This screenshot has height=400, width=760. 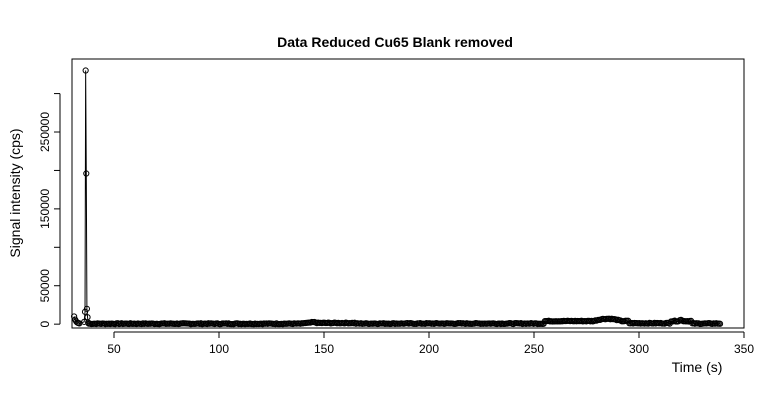 What do you see at coordinates (534, 349) in the screenshot?
I see `x-tick-label: 250` at bounding box center [534, 349].